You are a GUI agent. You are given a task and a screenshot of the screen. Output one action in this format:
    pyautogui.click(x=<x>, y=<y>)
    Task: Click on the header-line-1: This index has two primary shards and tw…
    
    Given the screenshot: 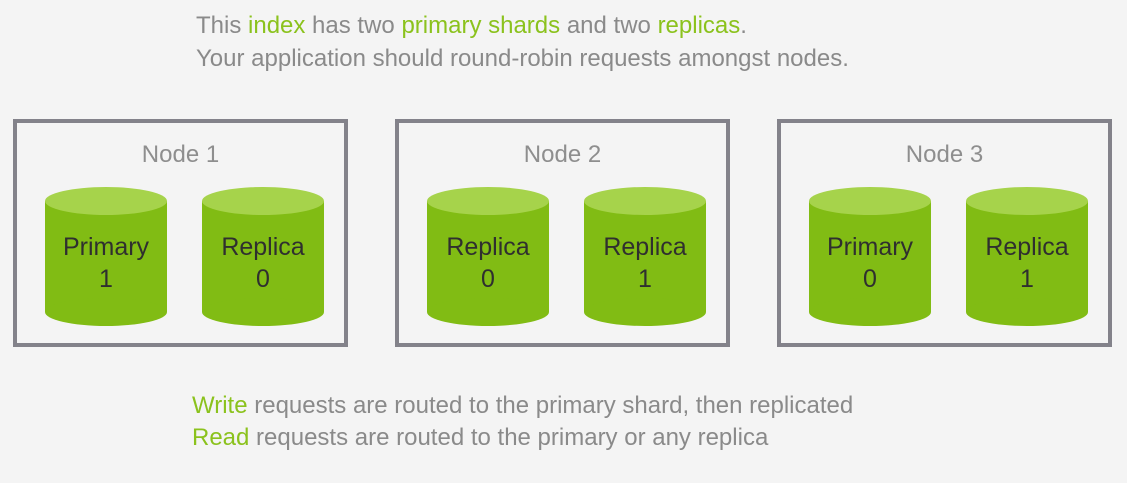 What is the action you would take?
    pyautogui.click(x=522, y=25)
    